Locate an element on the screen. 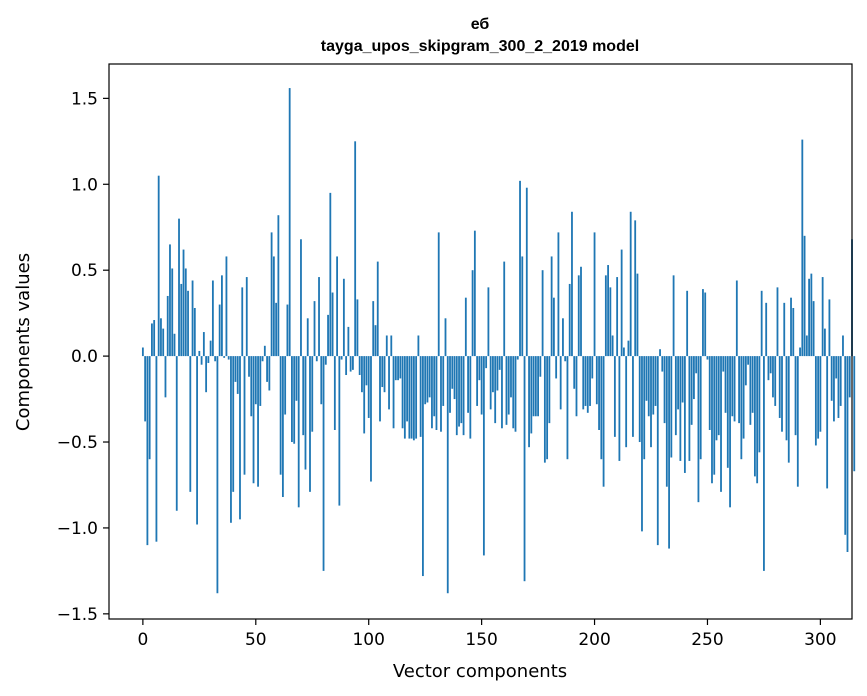 This screenshot has height=696, width=867. x-tick-label: 50 is located at coordinates (256, 640).